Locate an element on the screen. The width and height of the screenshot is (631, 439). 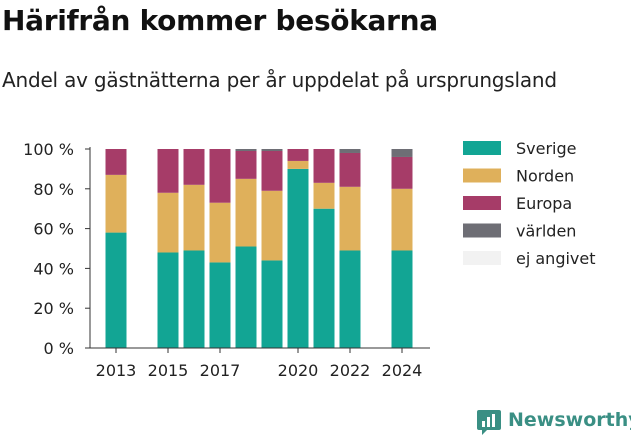
legend-label: Norden is located at coordinates (545, 176).